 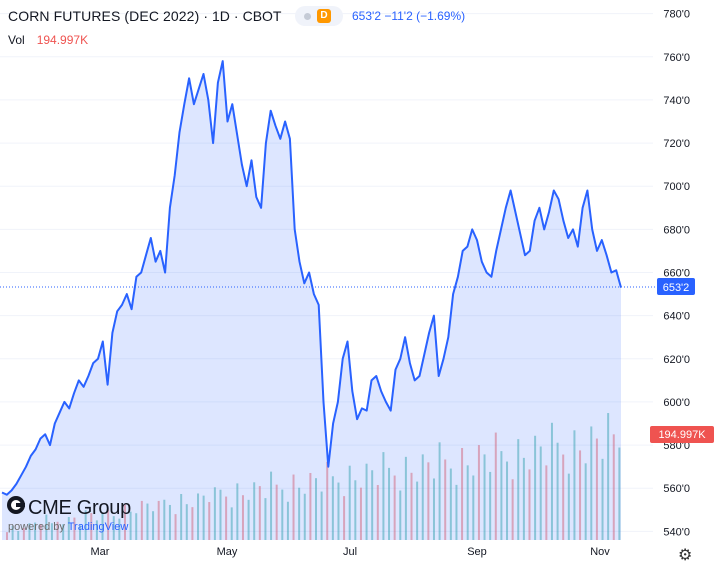 I want to click on price-quote: 653'2 −11'2 (−1.69%), so click(x=409, y=16).